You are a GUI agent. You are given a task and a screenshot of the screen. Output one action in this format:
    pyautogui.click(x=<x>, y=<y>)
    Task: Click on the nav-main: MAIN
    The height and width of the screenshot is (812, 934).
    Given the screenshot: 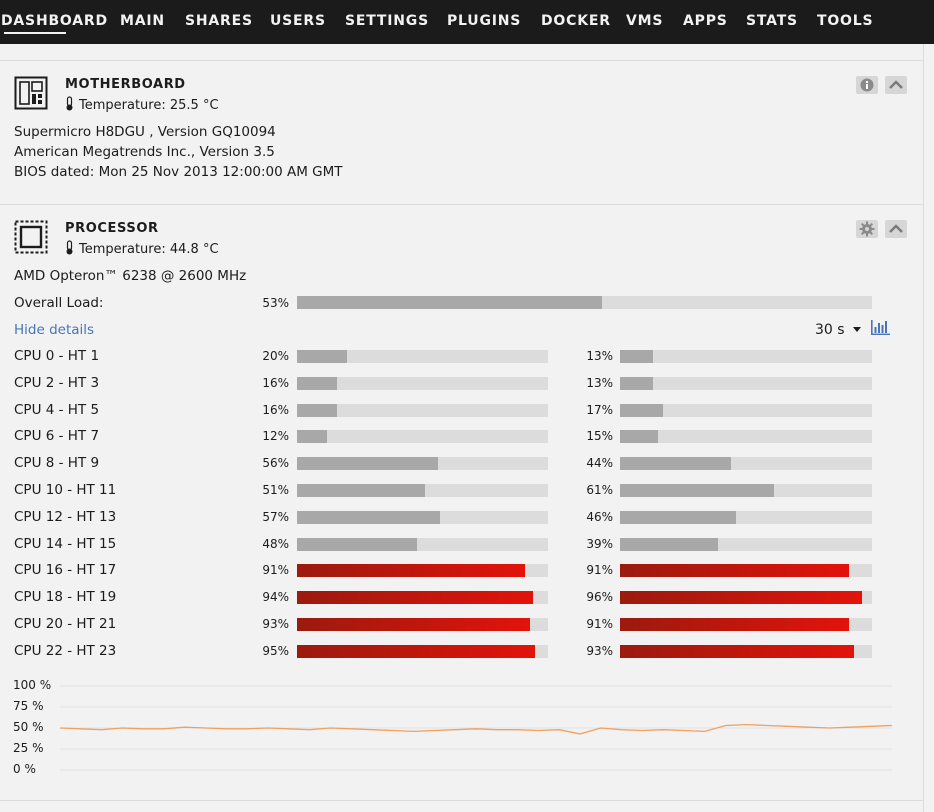 What is the action you would take?
    pyautogui.click(x=142, y=21)
    